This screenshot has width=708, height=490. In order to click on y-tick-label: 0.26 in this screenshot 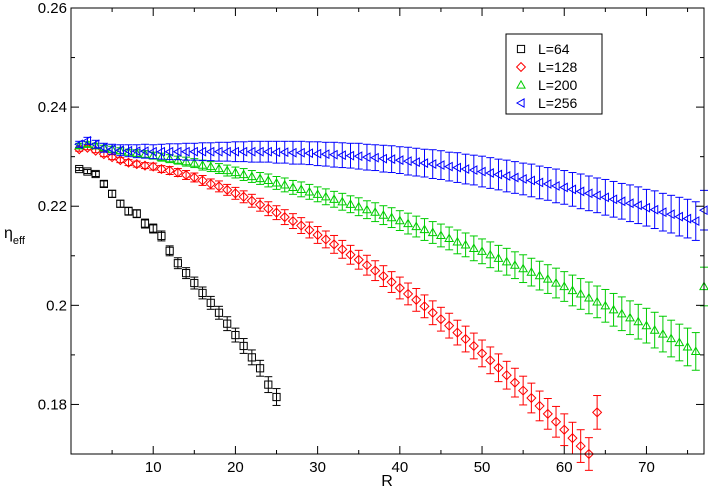, I will do `click(52, 8)`.